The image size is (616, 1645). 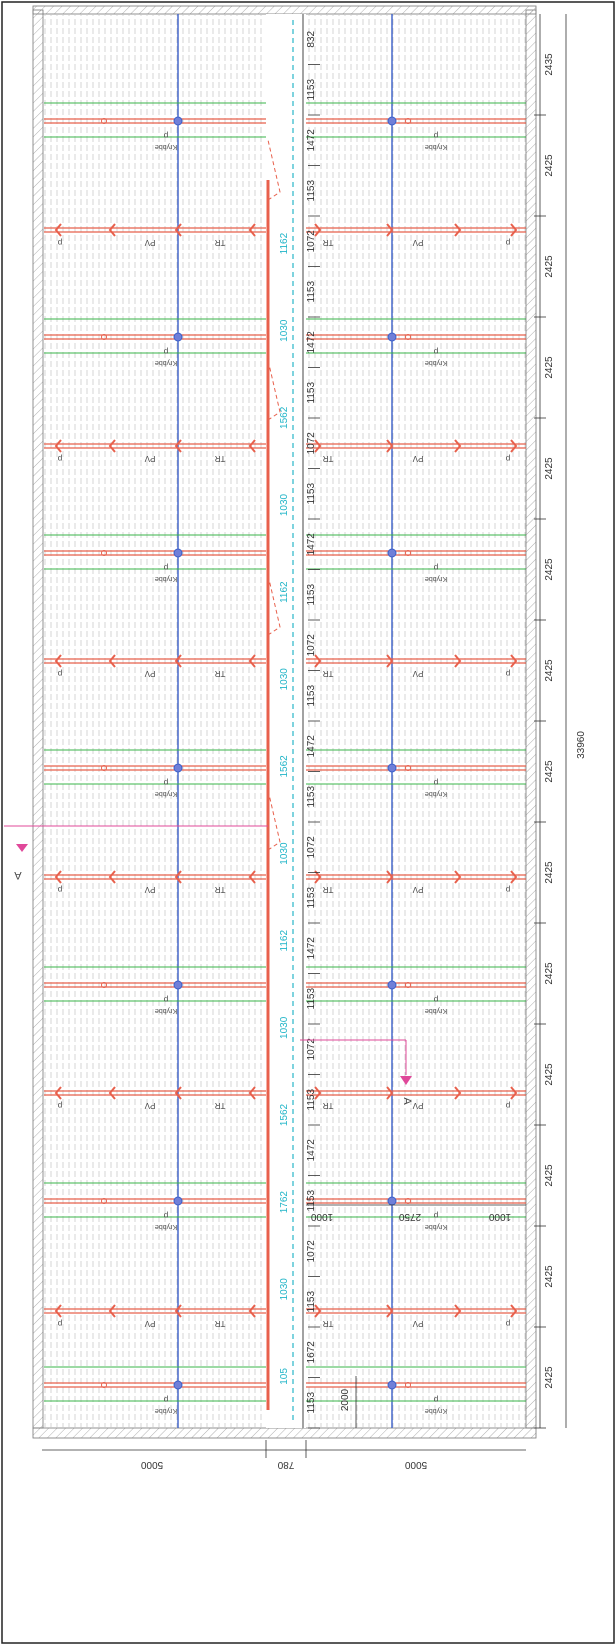 What do you see at coordinates (284, 1433) in the screenshot?
I see `bottom-wall` at bounding box center [284, 1433].